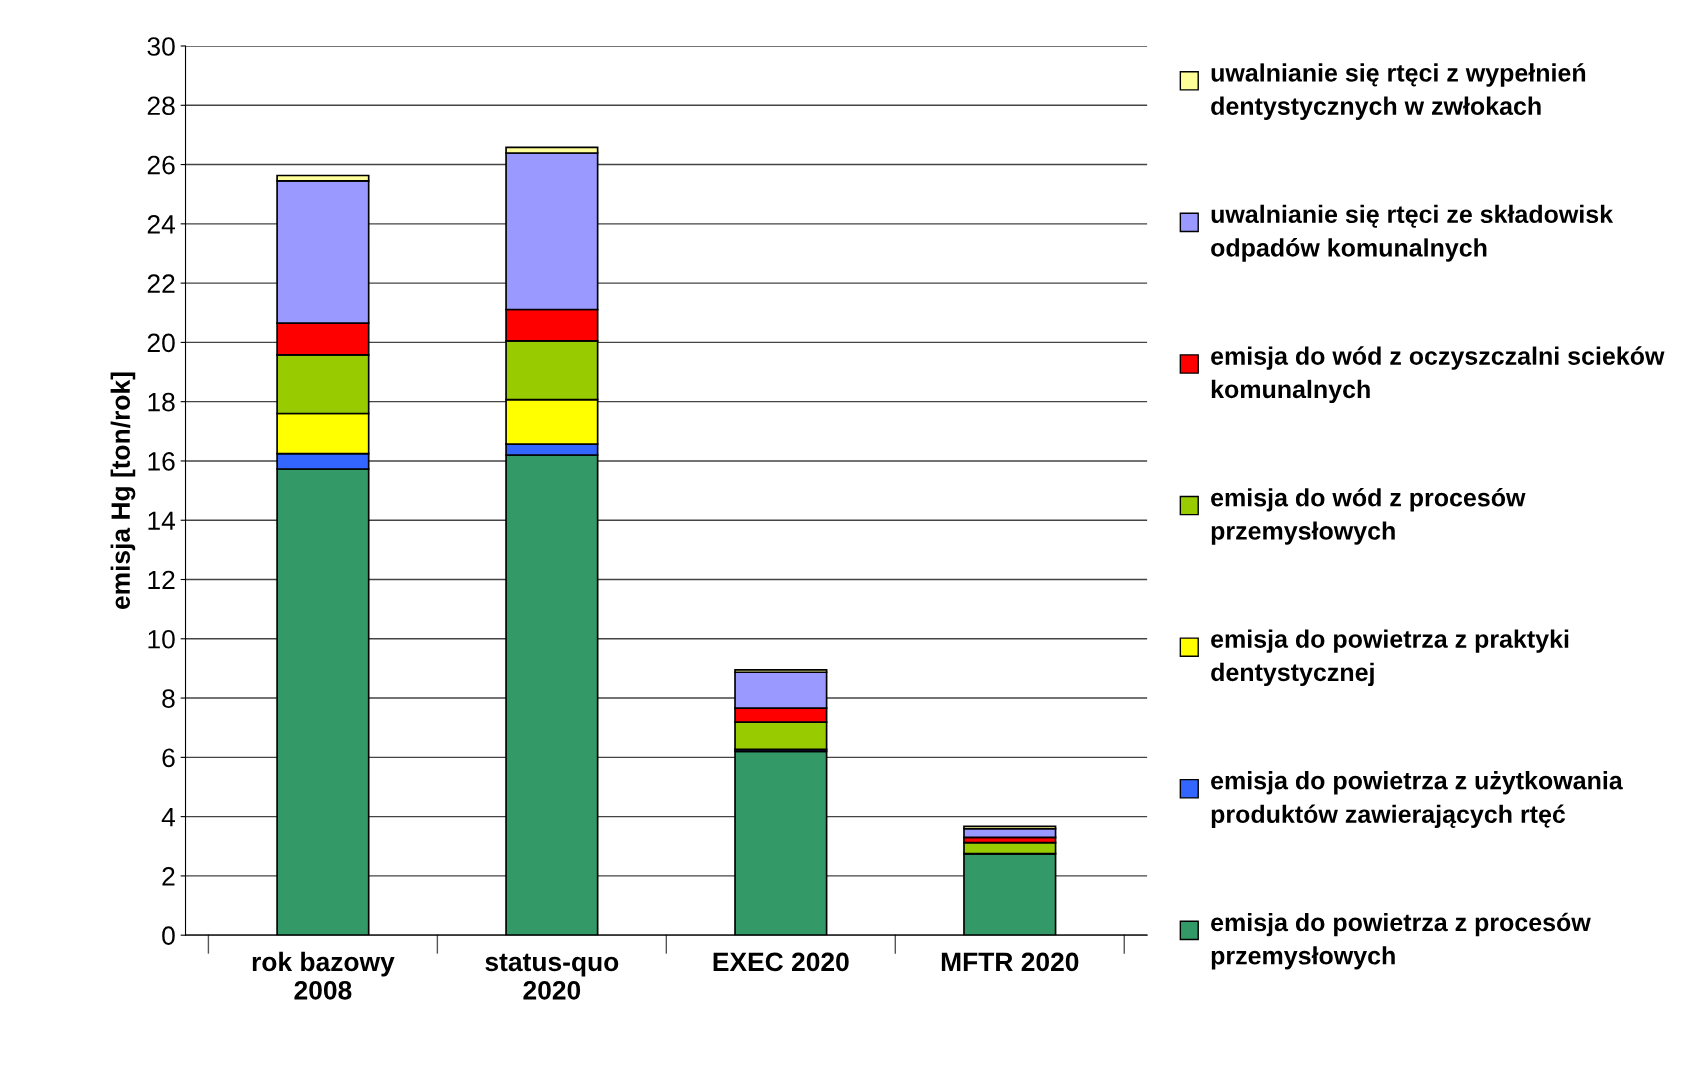  What do you see at coordinates (161, 165) in the screenshot?
I see `y-tick-label: 26` at bounding box center [161, 165].